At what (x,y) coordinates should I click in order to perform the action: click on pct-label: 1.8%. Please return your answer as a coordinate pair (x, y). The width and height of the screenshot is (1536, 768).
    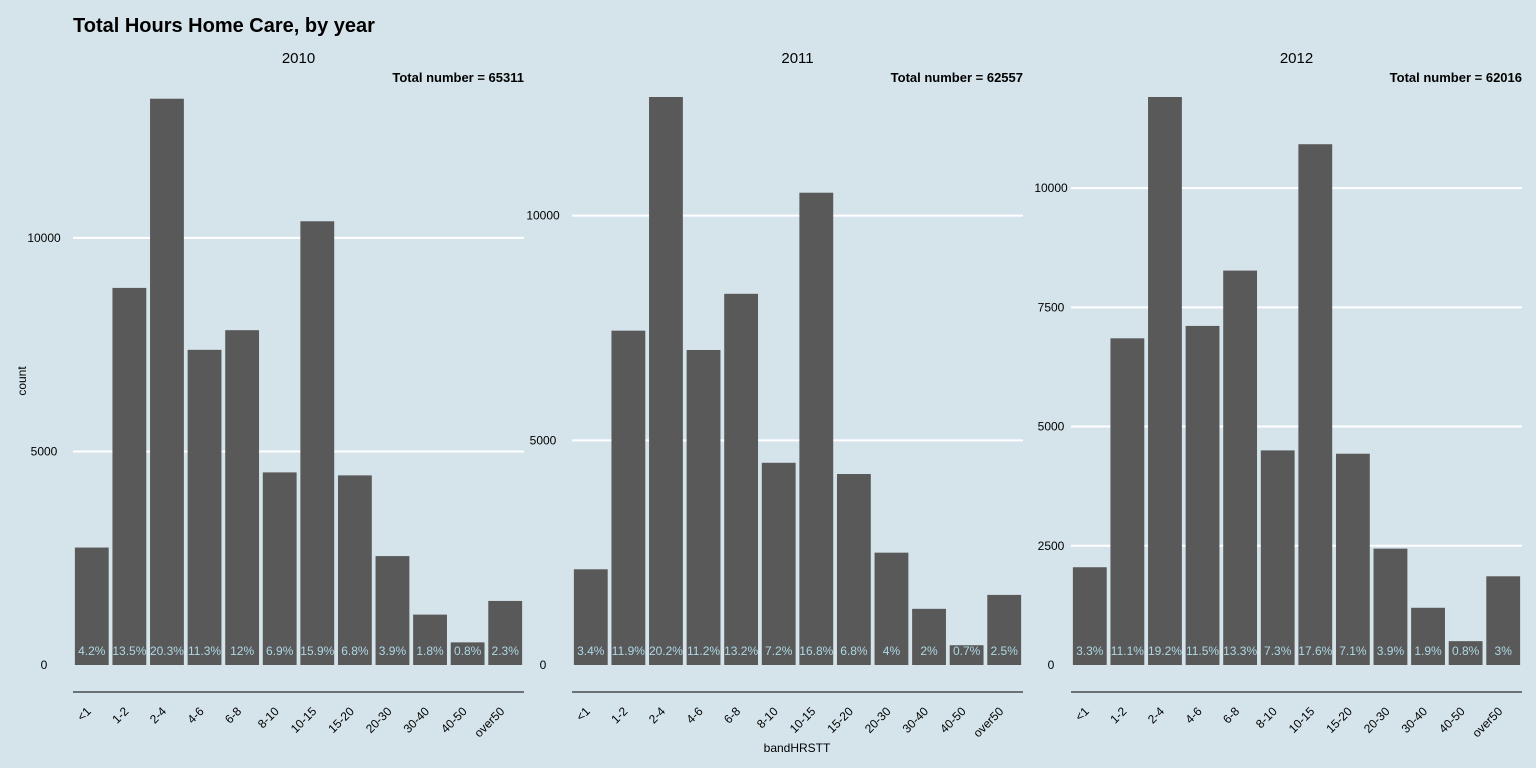
    Looking at the image, I should click on (430, 651).